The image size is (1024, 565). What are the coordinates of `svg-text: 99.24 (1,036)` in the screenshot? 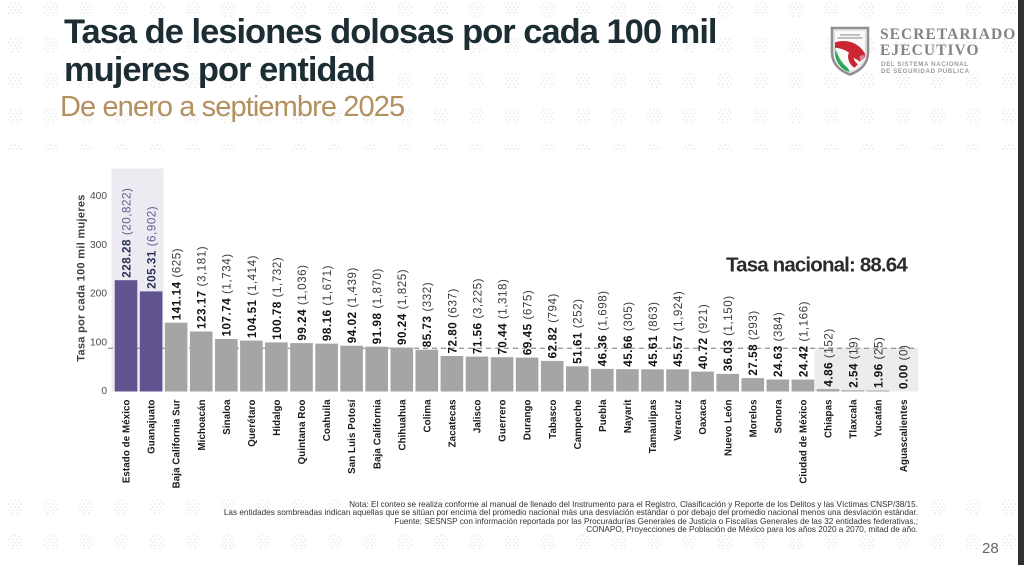 It's located at (302, 302).